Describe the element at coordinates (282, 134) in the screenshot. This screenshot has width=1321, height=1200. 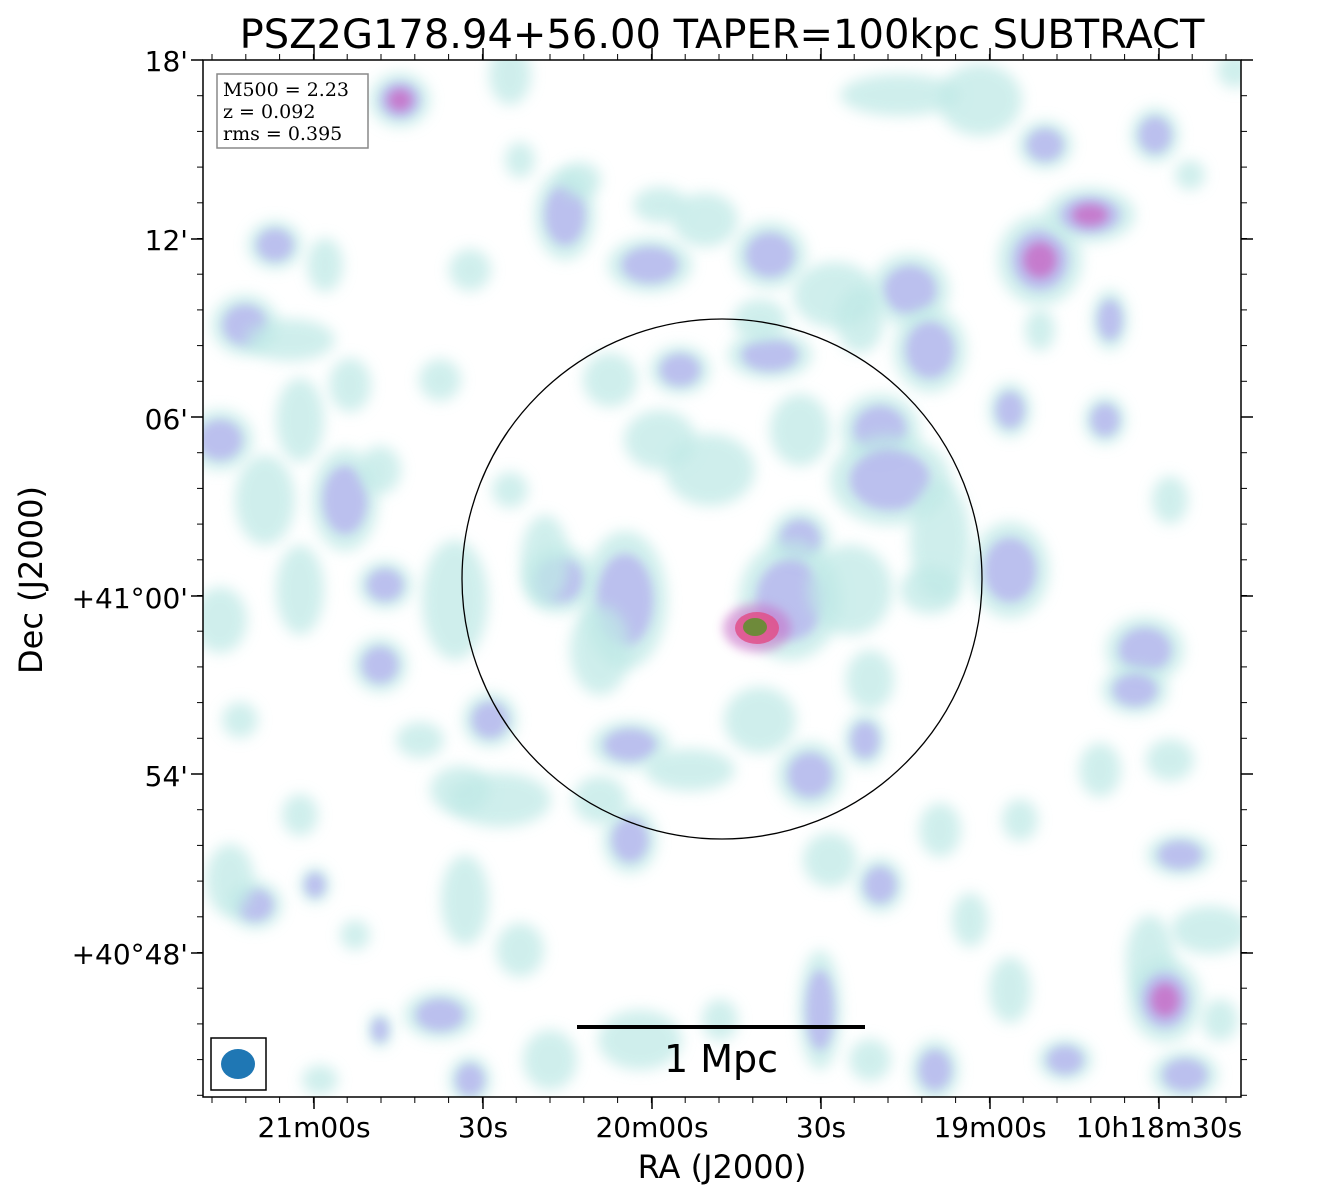
I see `info-line-rms: rms = 0.395` at that location.